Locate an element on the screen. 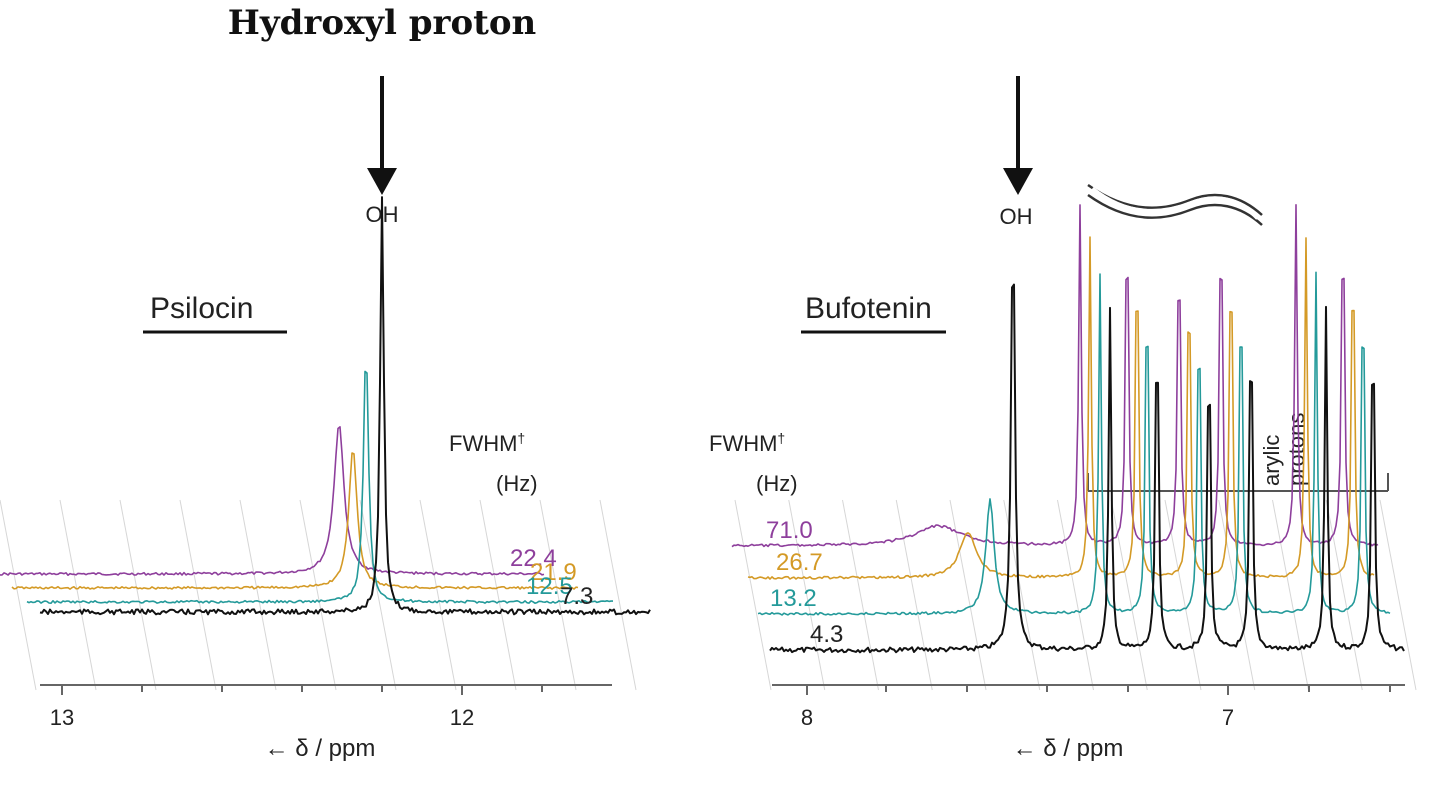 Image resolution: width=1456 pixels, height=792 pixels. x-tick-label: 12 is located at coordinates (462, 717).